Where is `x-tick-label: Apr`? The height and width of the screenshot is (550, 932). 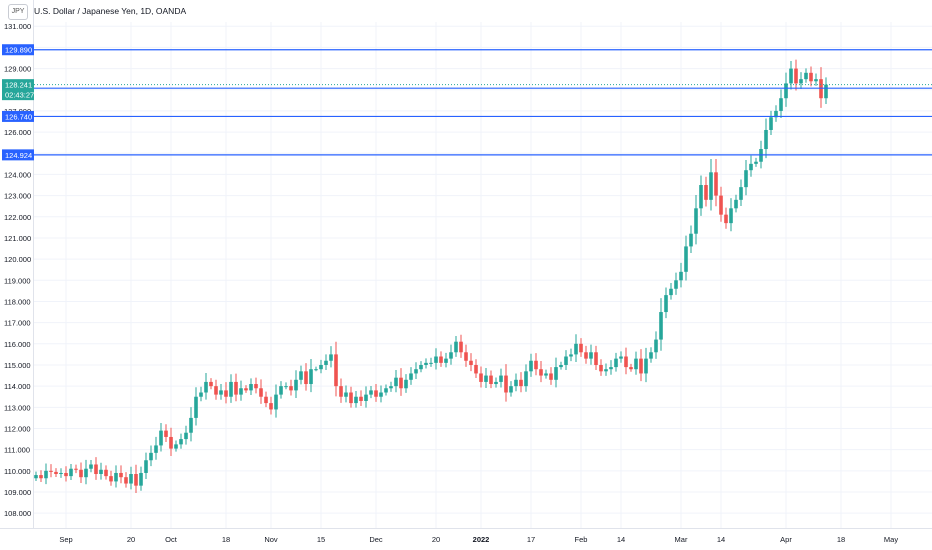 x-tick-label: Apr is located at coordinates (786, 539).